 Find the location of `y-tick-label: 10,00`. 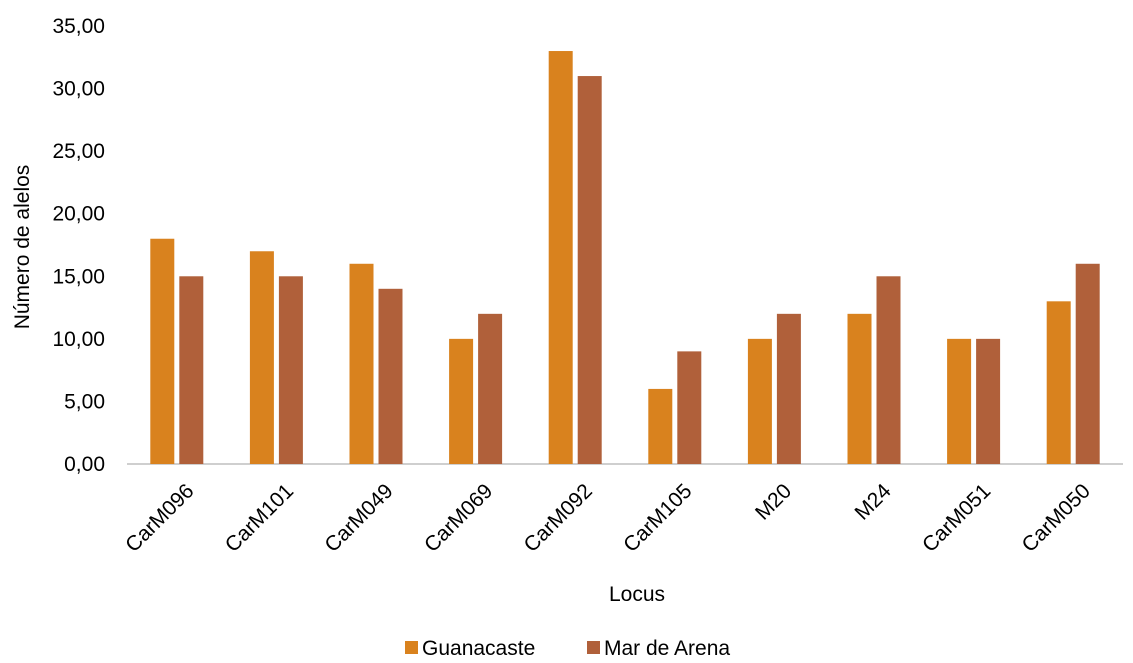

y-tick-label: 10,00 is located at coordinates (78, 339).